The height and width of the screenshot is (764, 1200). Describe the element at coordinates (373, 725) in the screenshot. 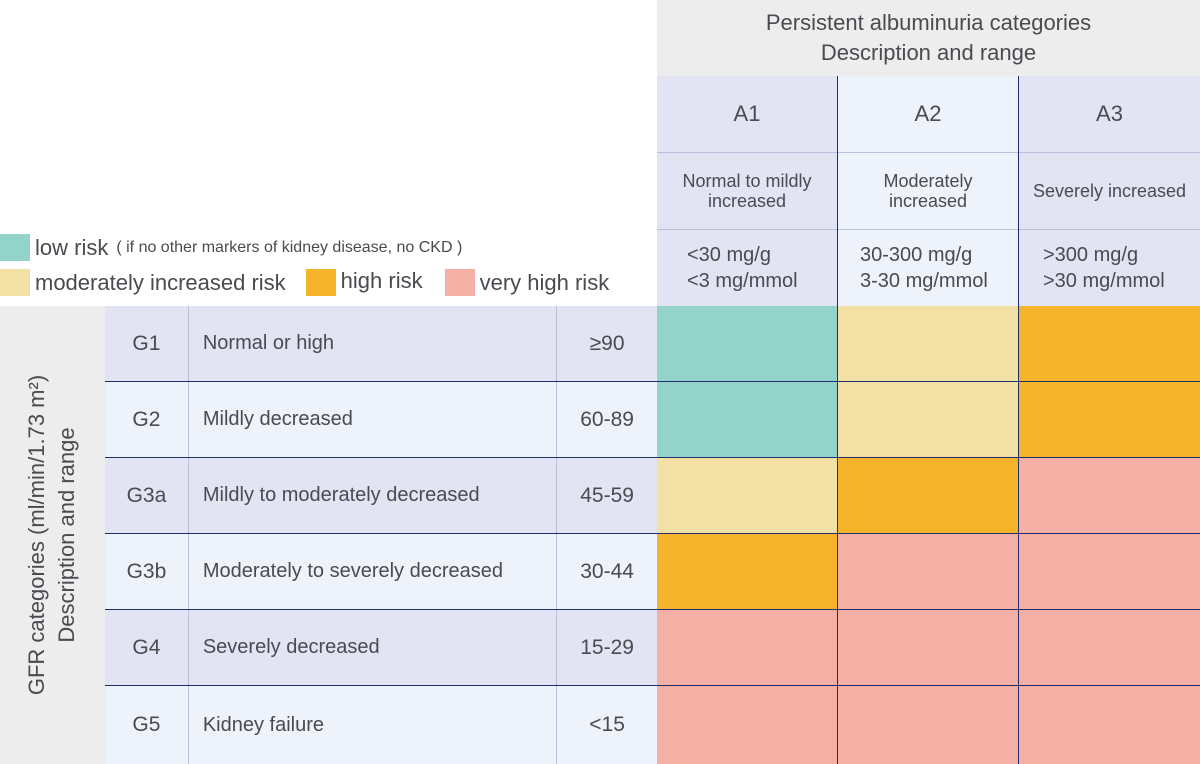

I see `gfr-description: Kidney failure` at that location.